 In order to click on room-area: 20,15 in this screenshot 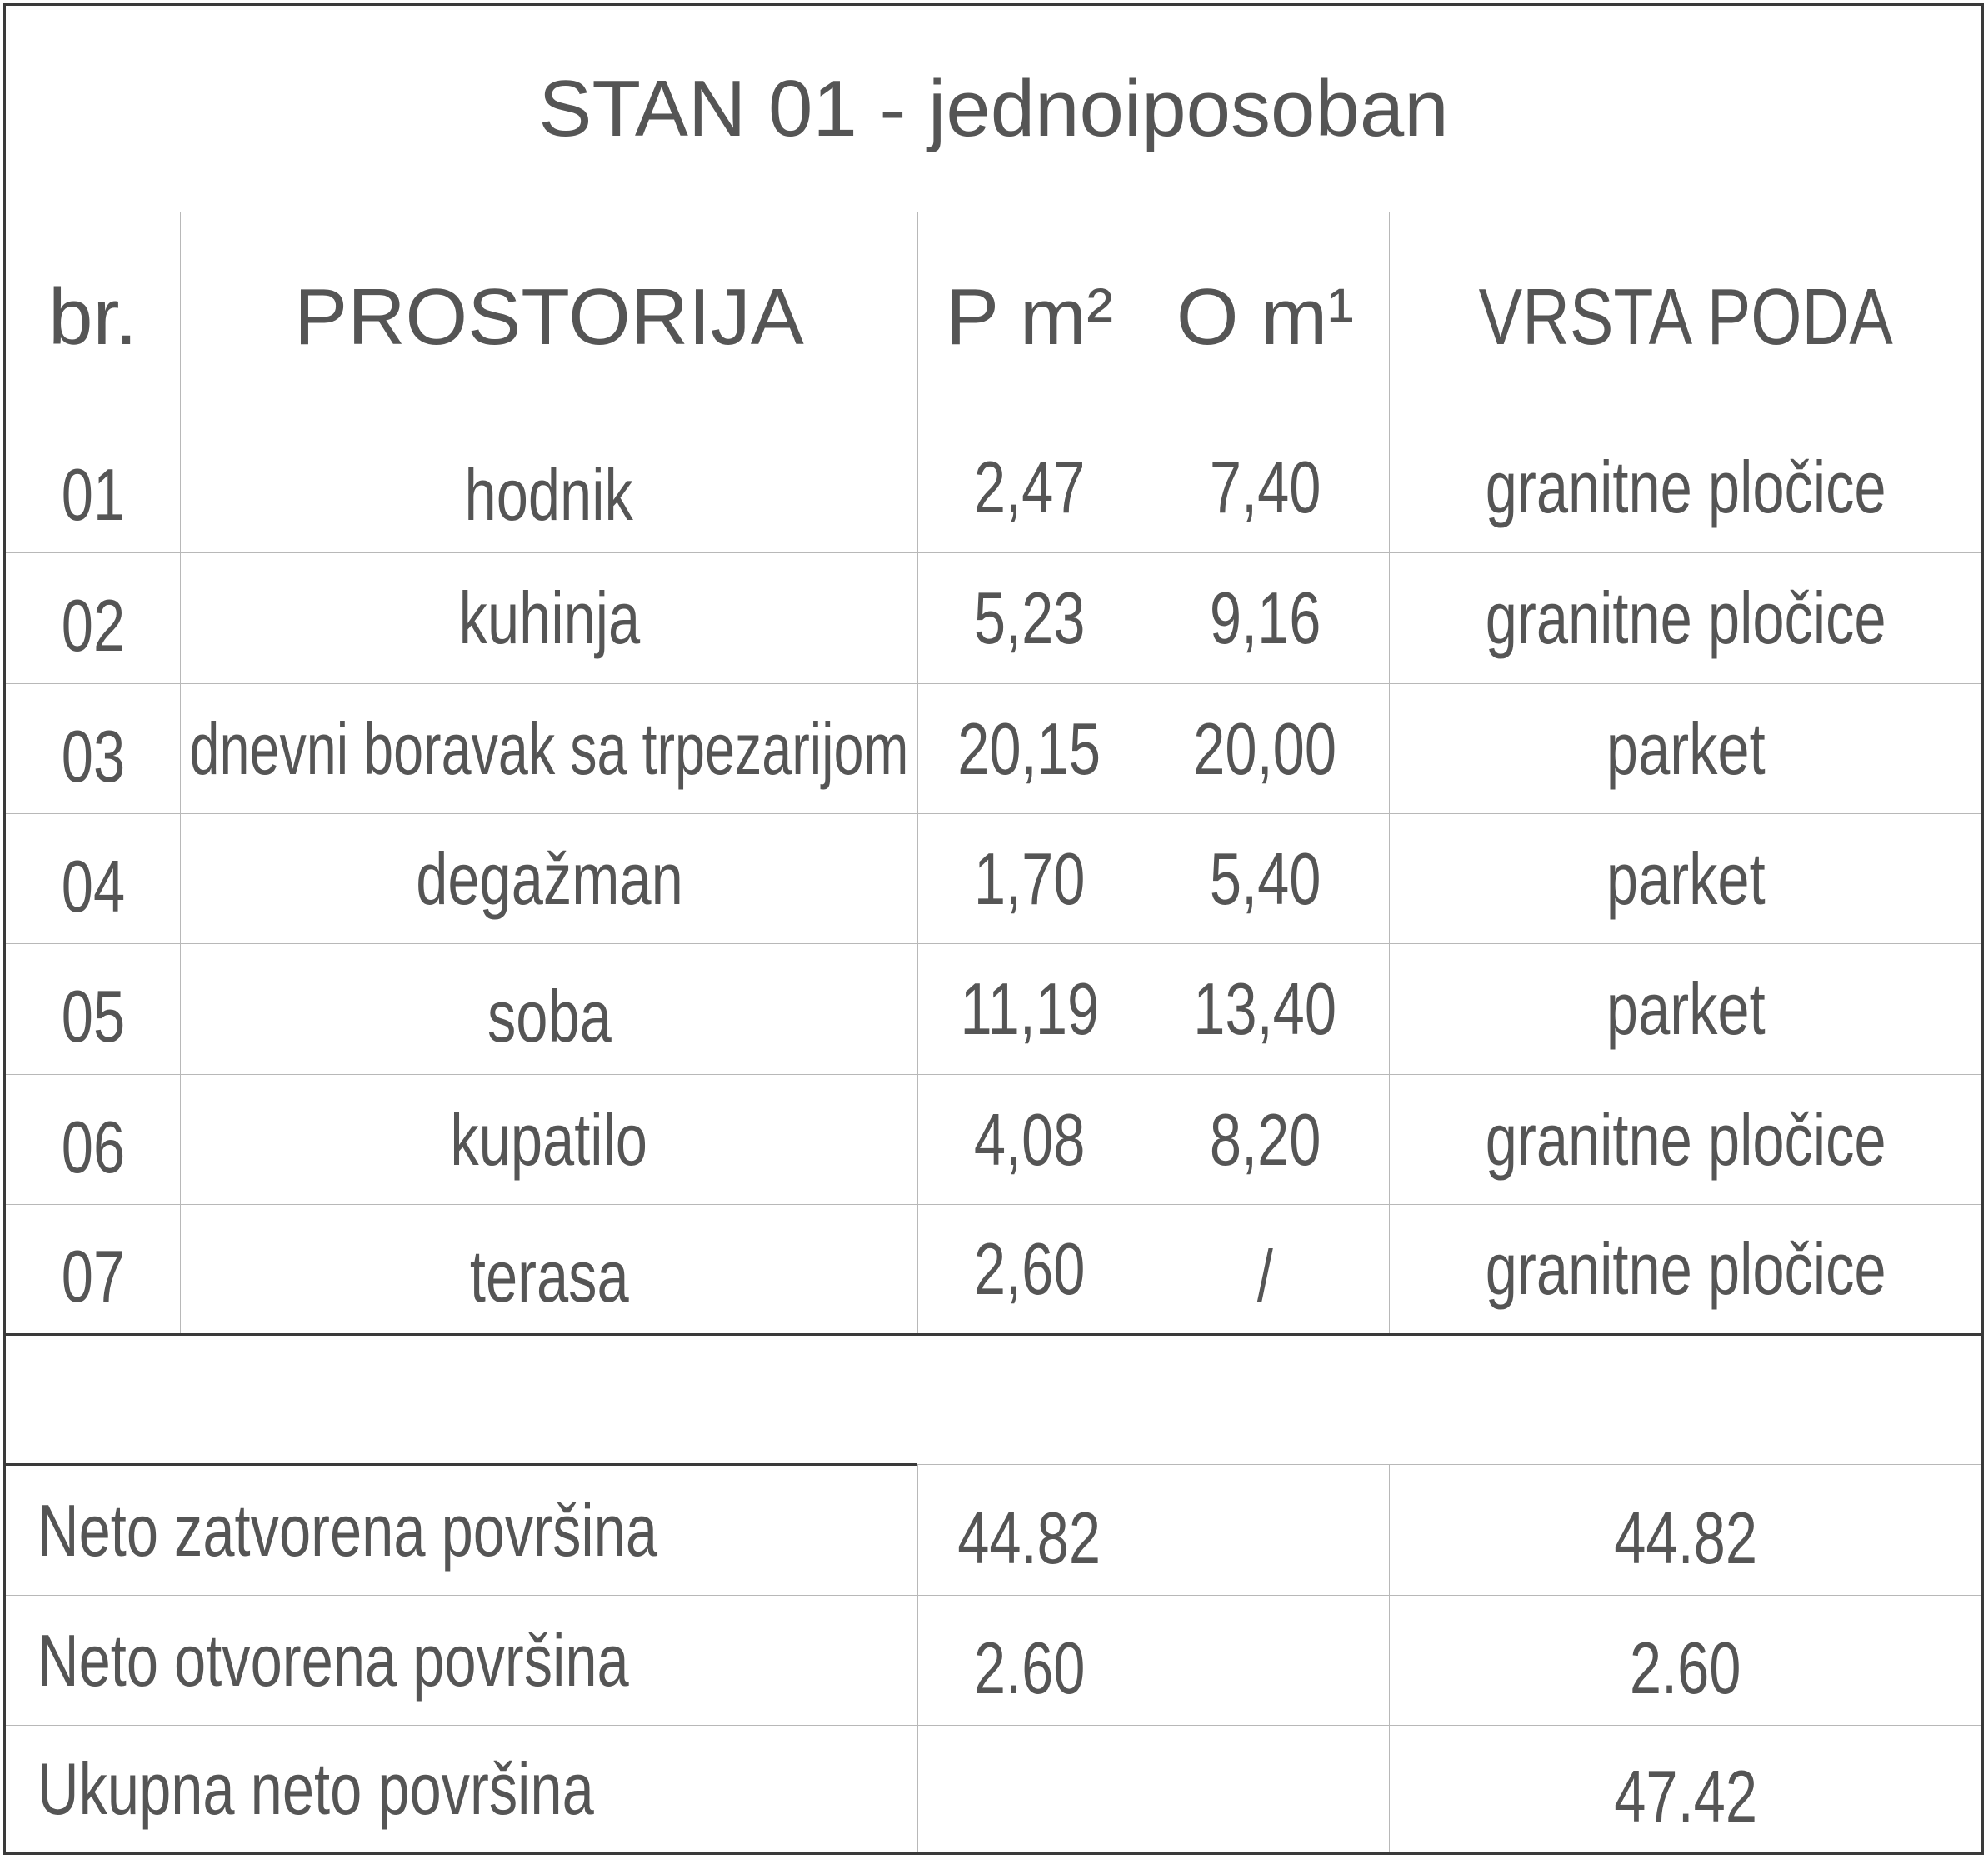, I will do `click(1029, 749)`.